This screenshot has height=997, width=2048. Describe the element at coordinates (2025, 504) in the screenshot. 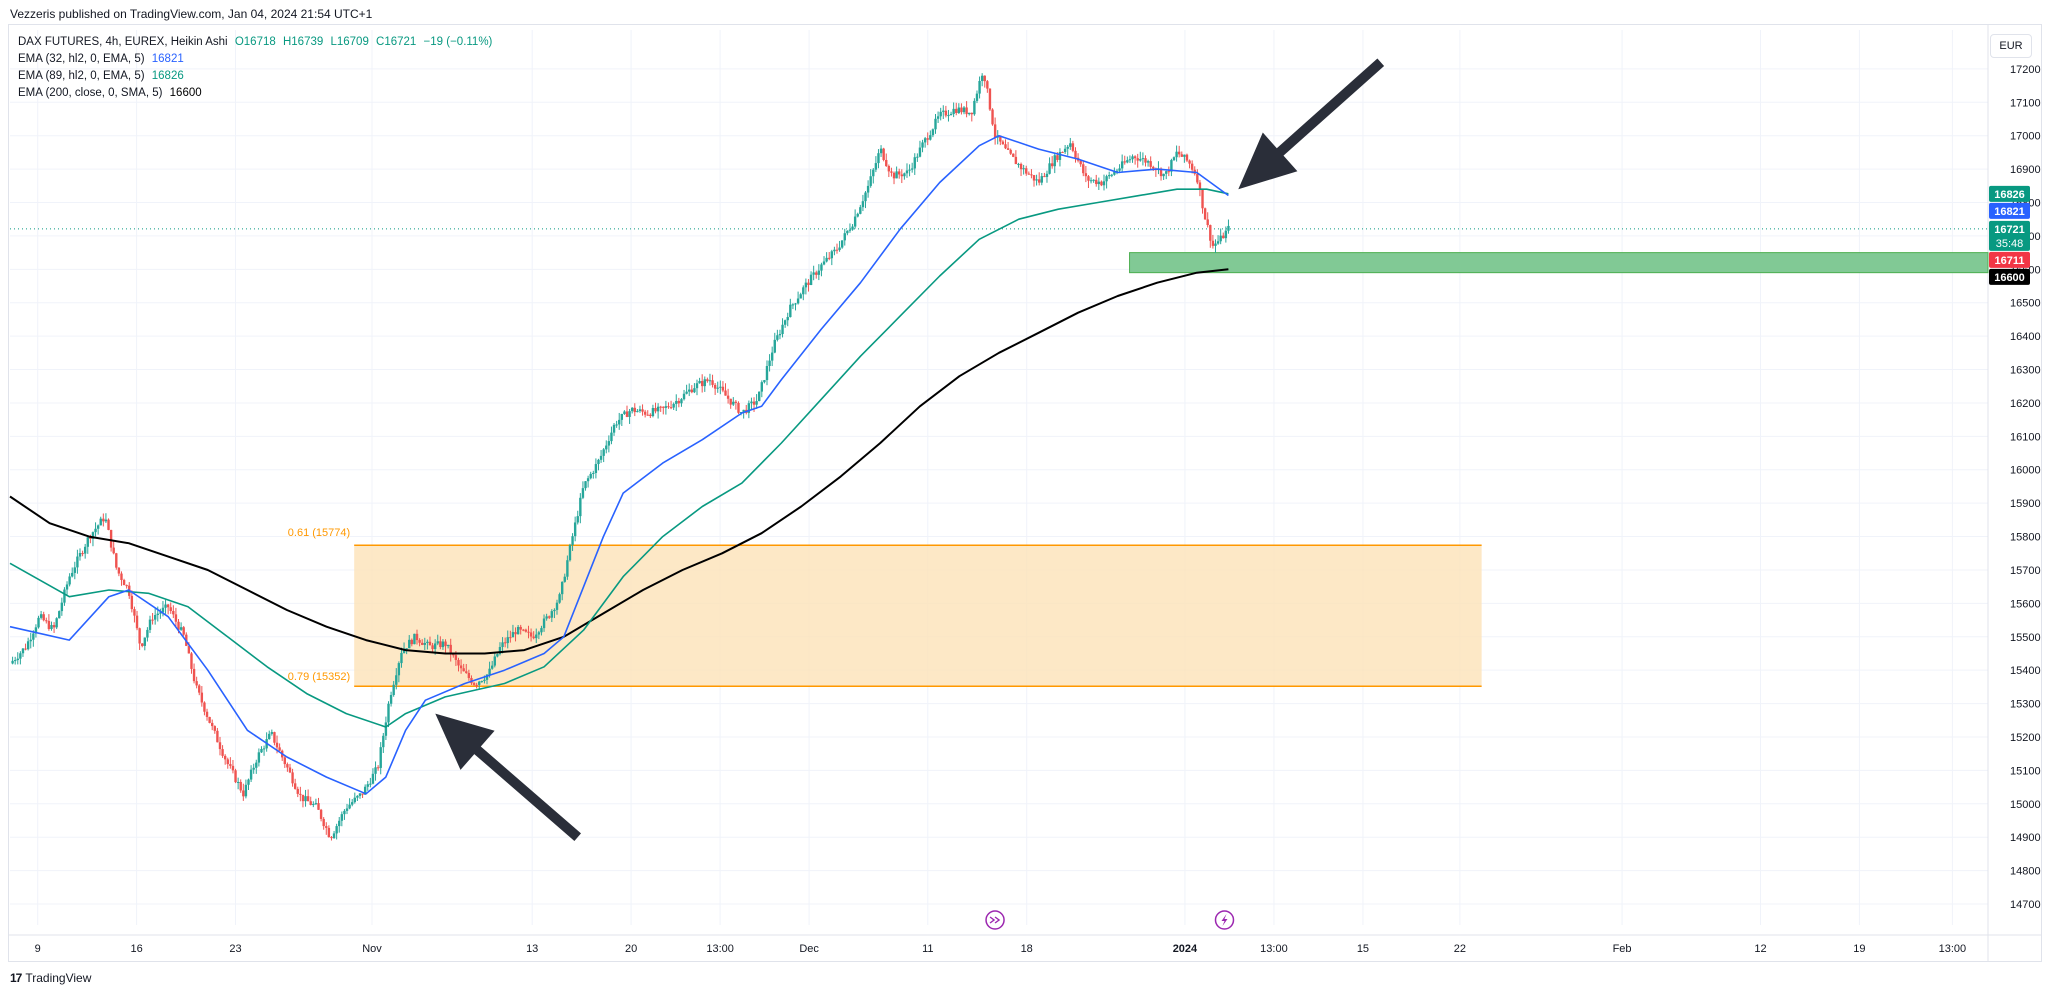

I see `y-tick-label: 15900` at that location.